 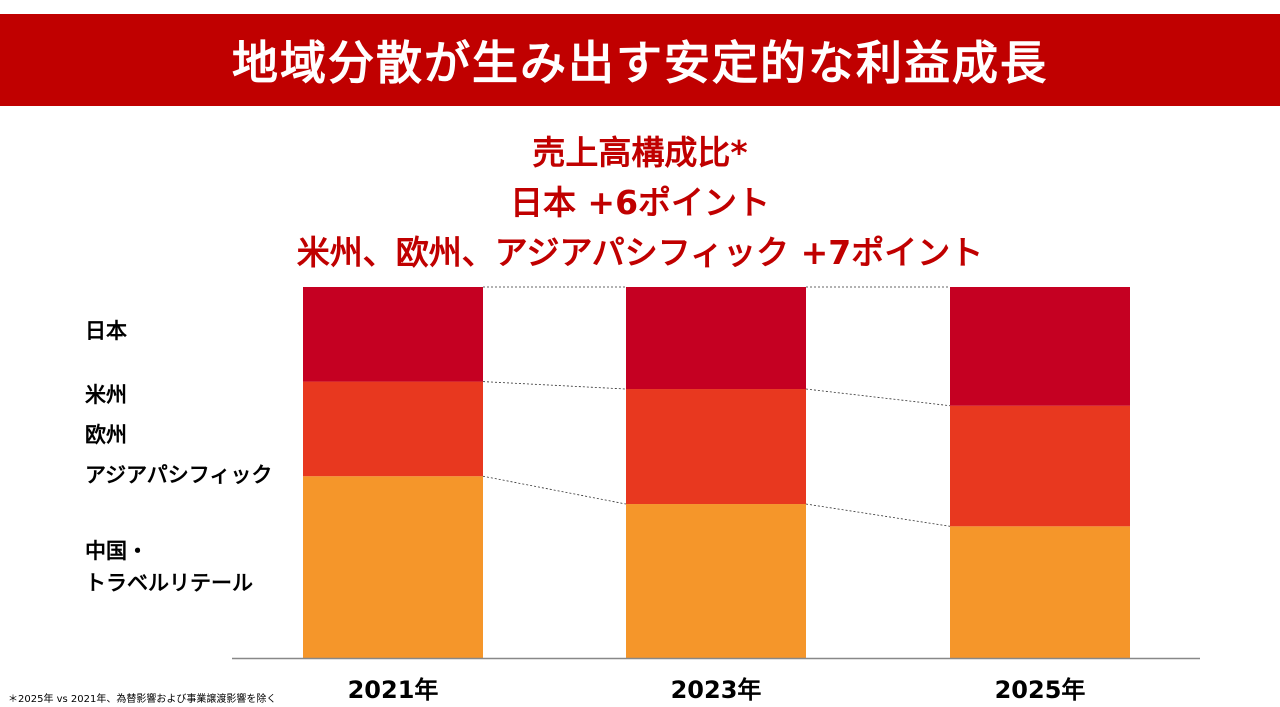 What do you see at coordinates (640, 202) in the screenshot?
I see `chart-subtitle-line2: 日本 +6ポイント` at bounding box center [640, 202].